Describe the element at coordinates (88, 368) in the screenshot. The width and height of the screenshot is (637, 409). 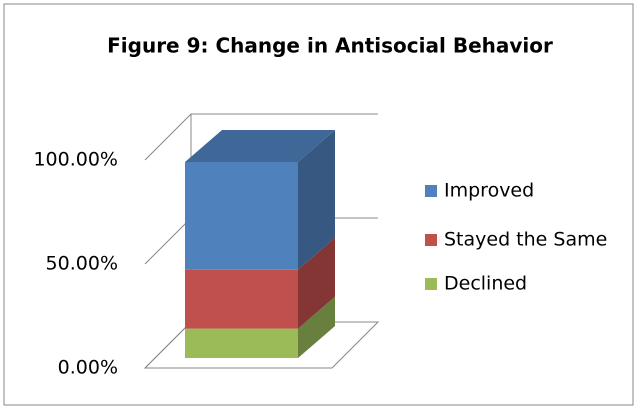
I see `y-tick-label: 0.00%` at that location.